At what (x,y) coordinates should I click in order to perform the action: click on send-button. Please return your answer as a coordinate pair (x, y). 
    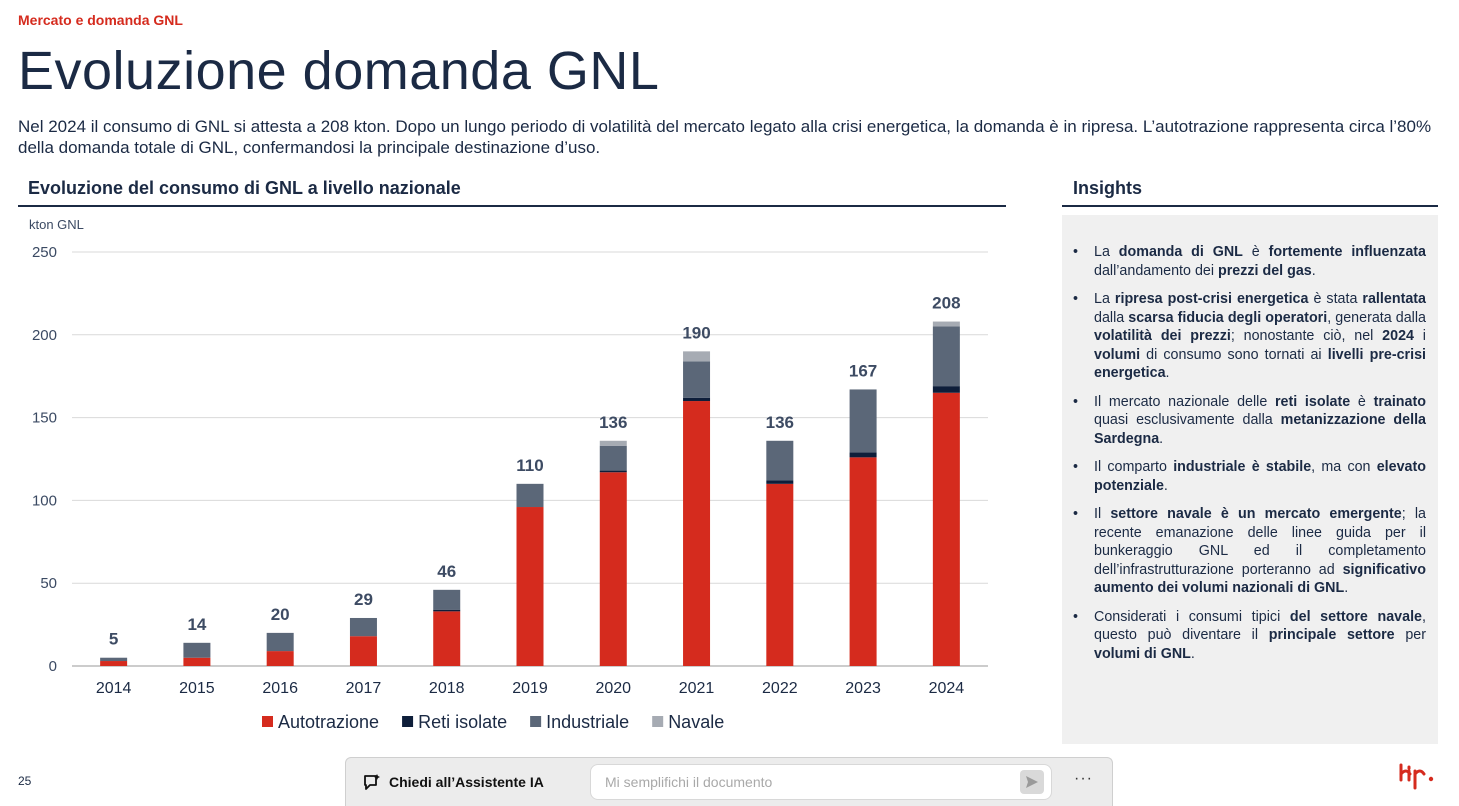
    Looking at the image, I should click on (1032, 782).